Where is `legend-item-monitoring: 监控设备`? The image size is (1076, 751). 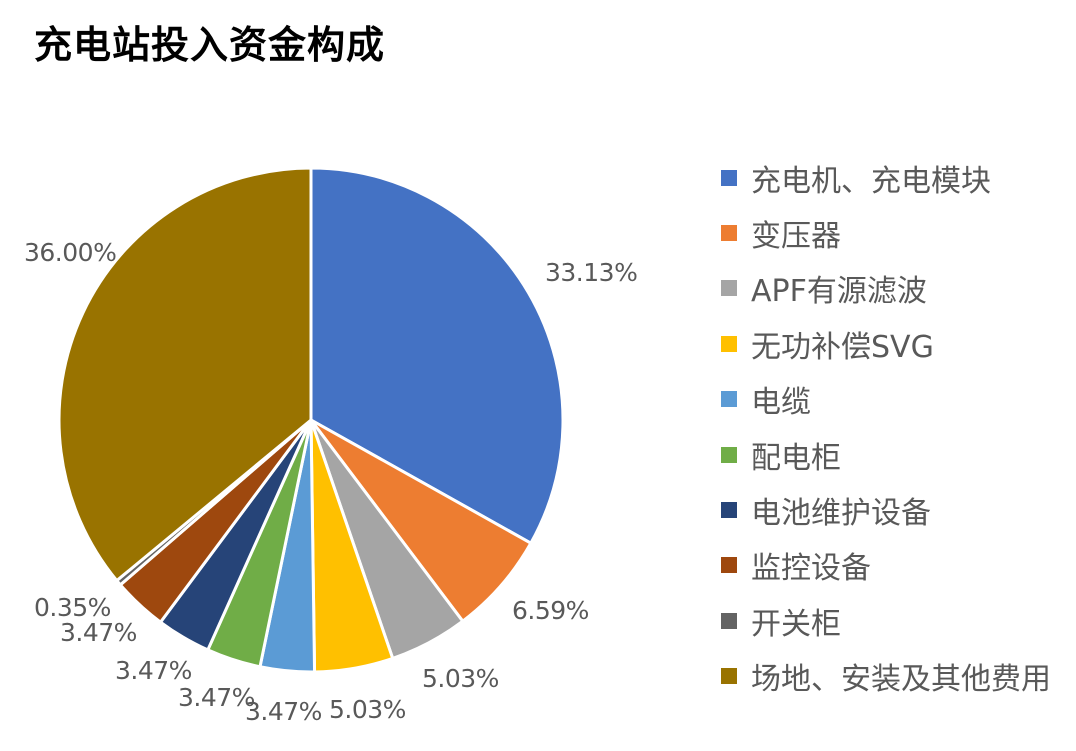
legend-item-monitoring: 监控设备 is located at coordinates (886, 565).